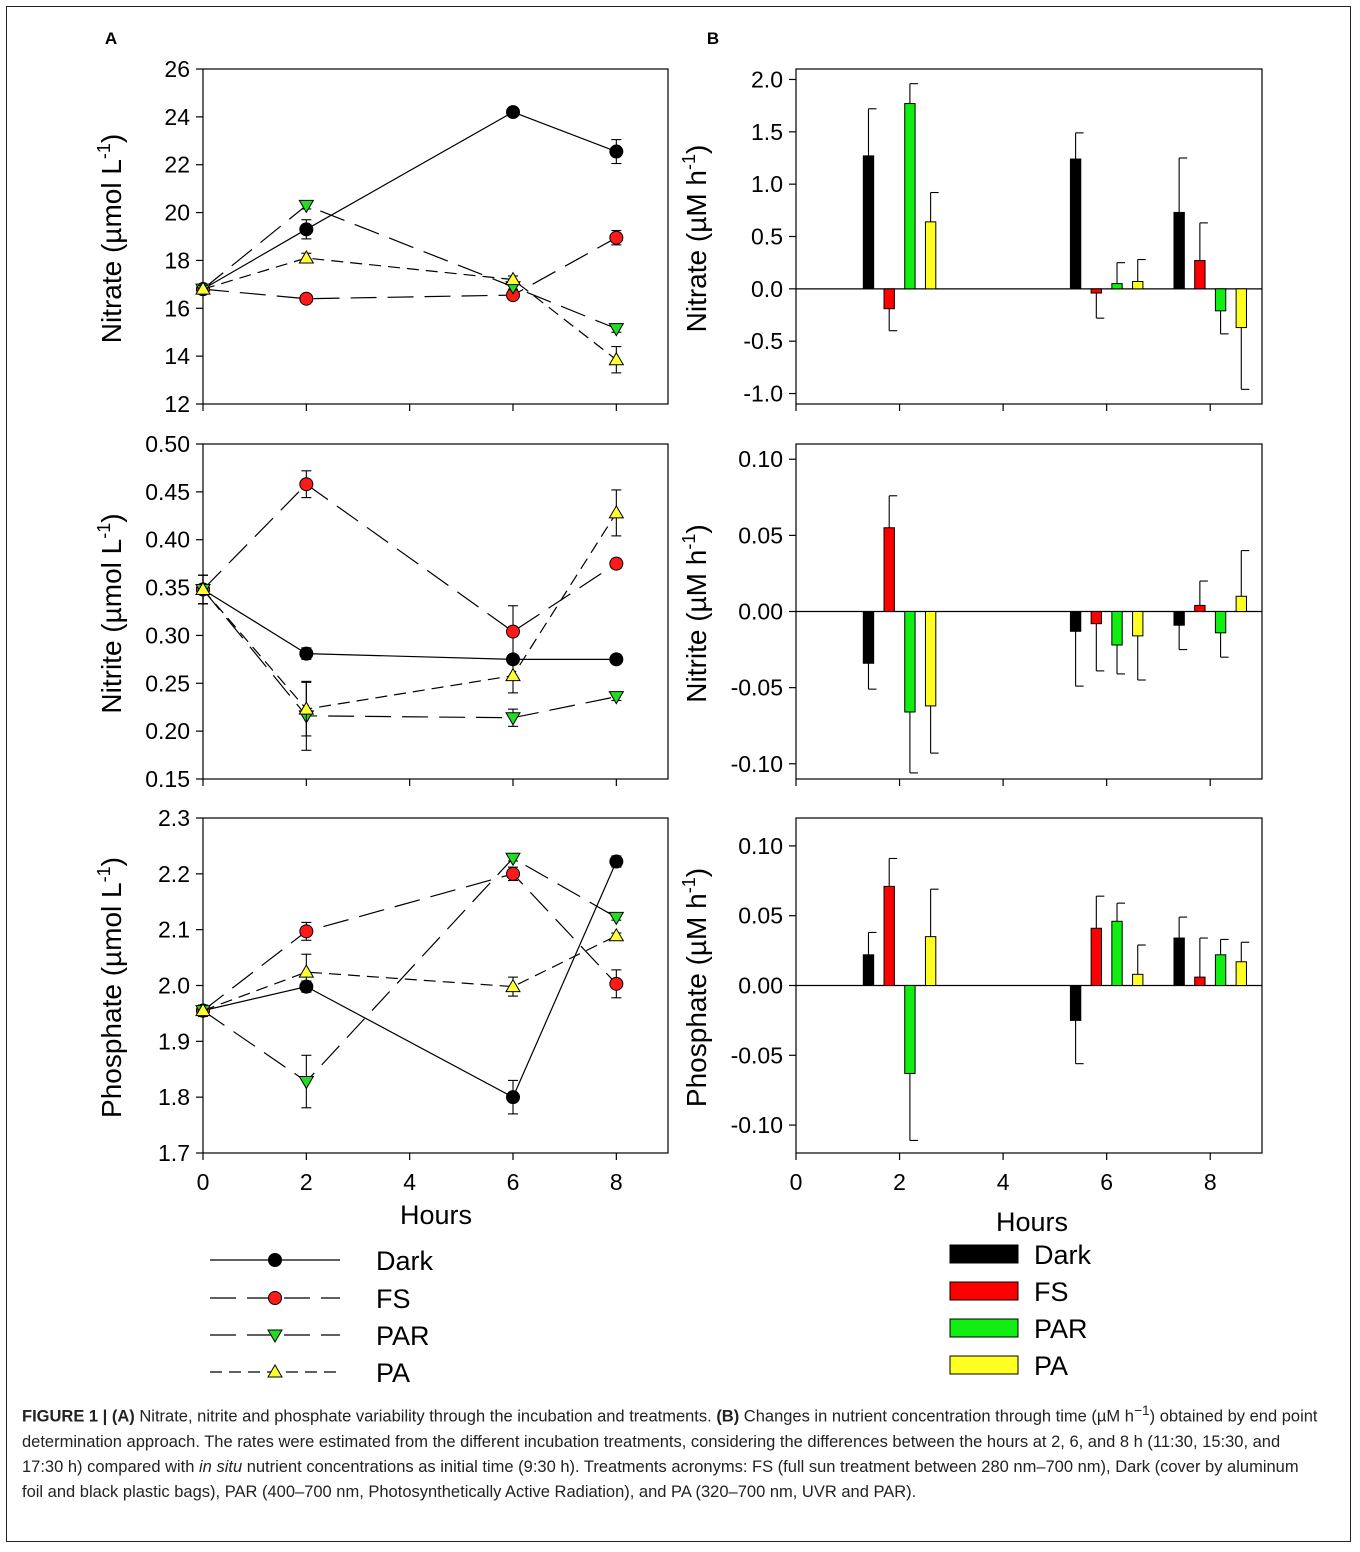 The width and height of the screenshot is (1360, 1552). Describe the element at coordinates (177, 69) in the screenshot. I see `y-tick-label: 26` at that location.